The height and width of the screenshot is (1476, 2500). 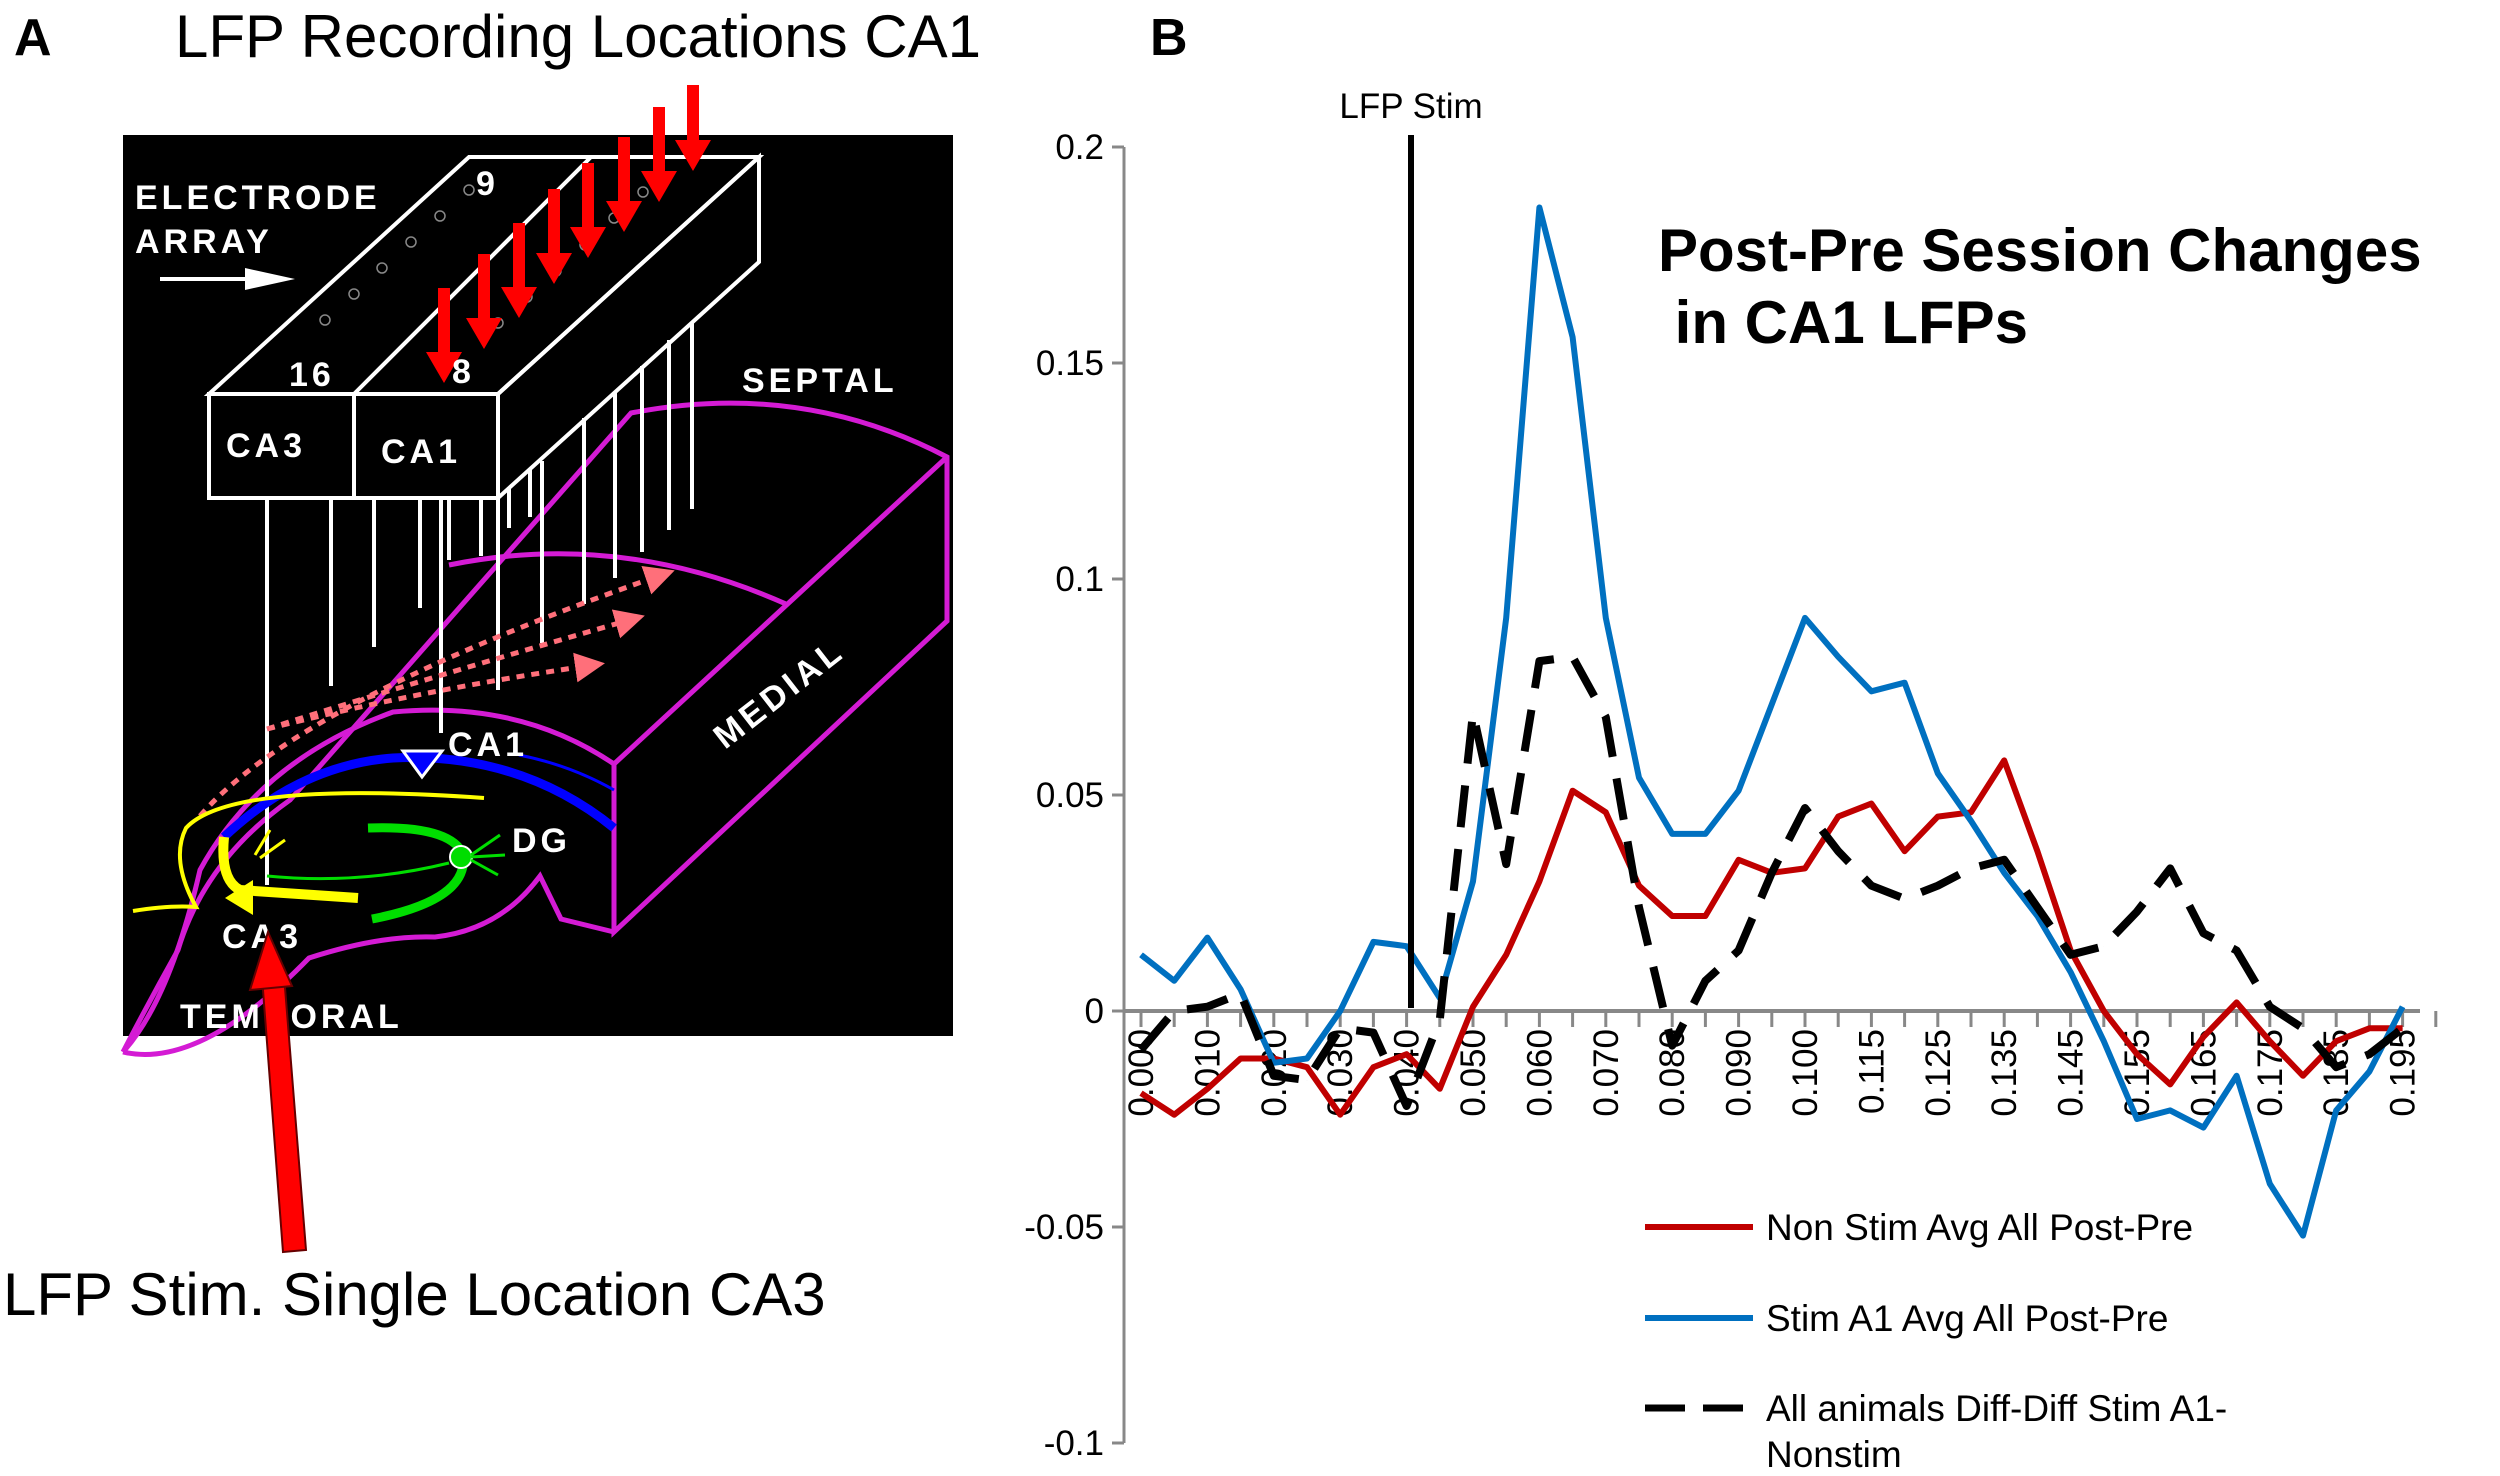 What do you see at coordinates (1070, 795) in the screenshot?
I see `y-tick-label: 0.05` at bounding box center [1070, 795].